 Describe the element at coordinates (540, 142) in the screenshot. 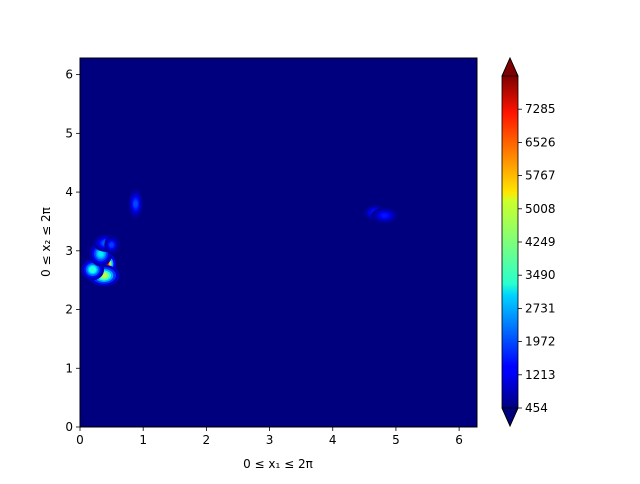

I see `colorbar-tick-label: 6526` at that location.